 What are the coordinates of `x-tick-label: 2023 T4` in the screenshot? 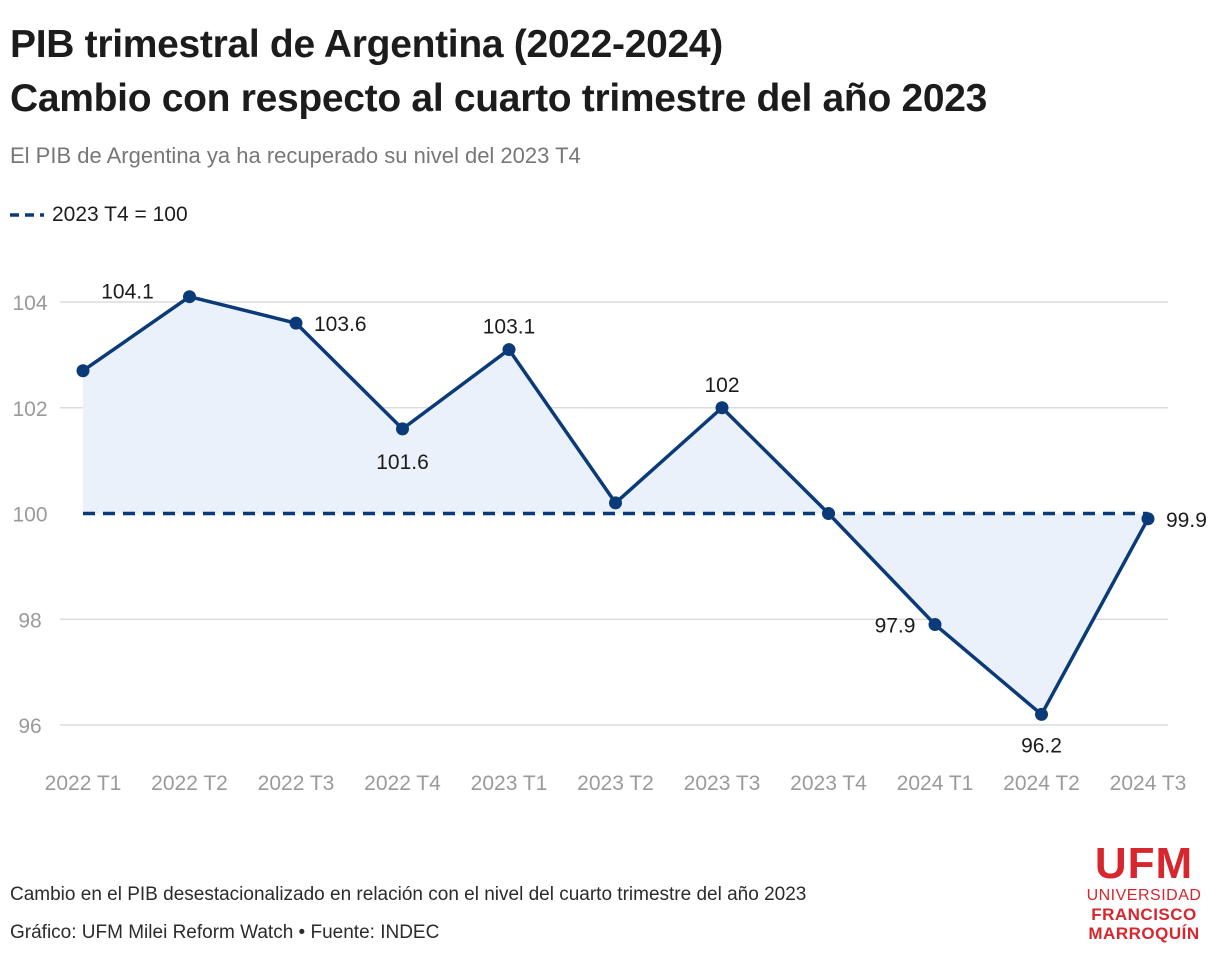 It's located at (828, 783).